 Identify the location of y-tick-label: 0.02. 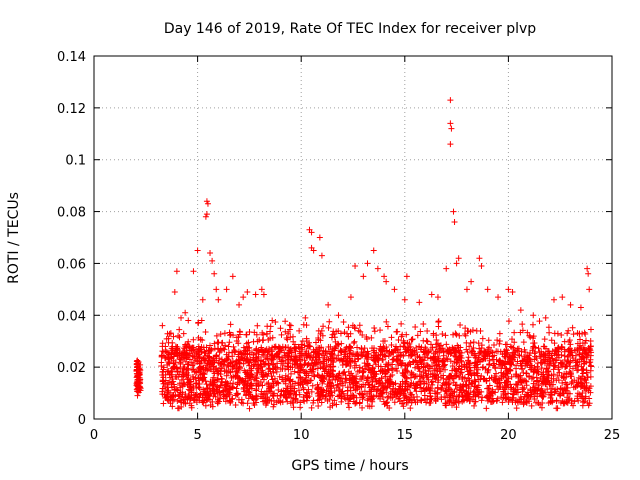
(71, 368).